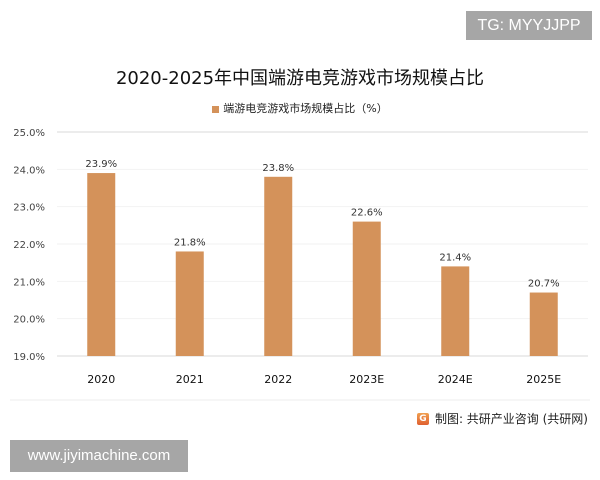 Image resolution: width=600 pixels, height=480 pixels. What do you see at coordinates (367, 213) in the screenshot?
I see `data-label: 22.6%` at bounding box center [367, 213].